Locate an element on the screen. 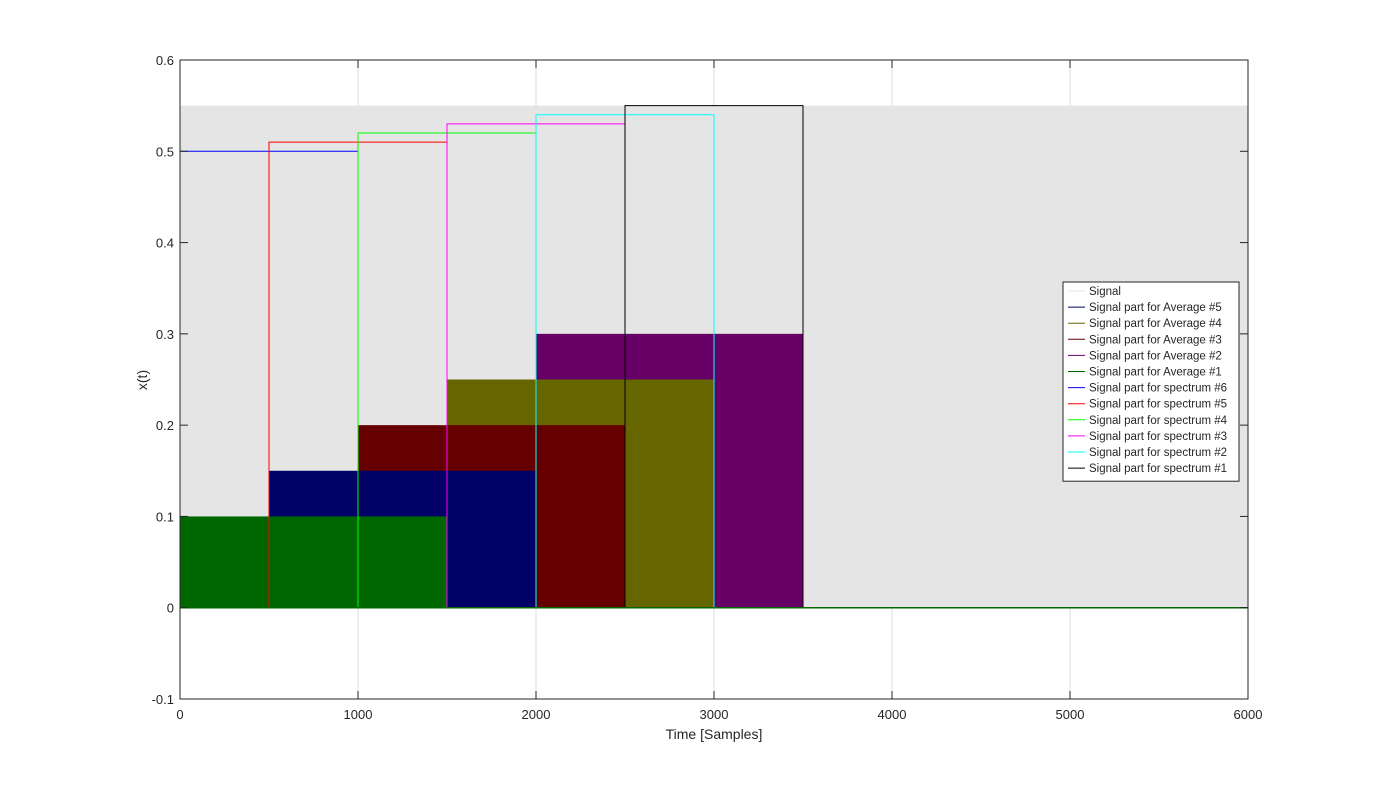 This screenshot has width=1380, height=791. y-tick-label: 0.2 is located at coordinates (165, 425).